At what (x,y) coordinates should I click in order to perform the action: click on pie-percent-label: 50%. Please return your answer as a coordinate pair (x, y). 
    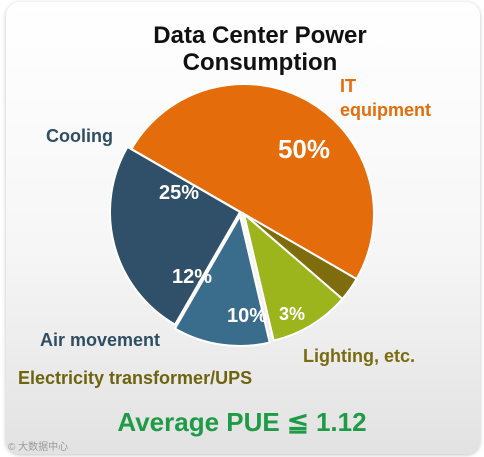
    Looking at the image, I should click on (304, 149).